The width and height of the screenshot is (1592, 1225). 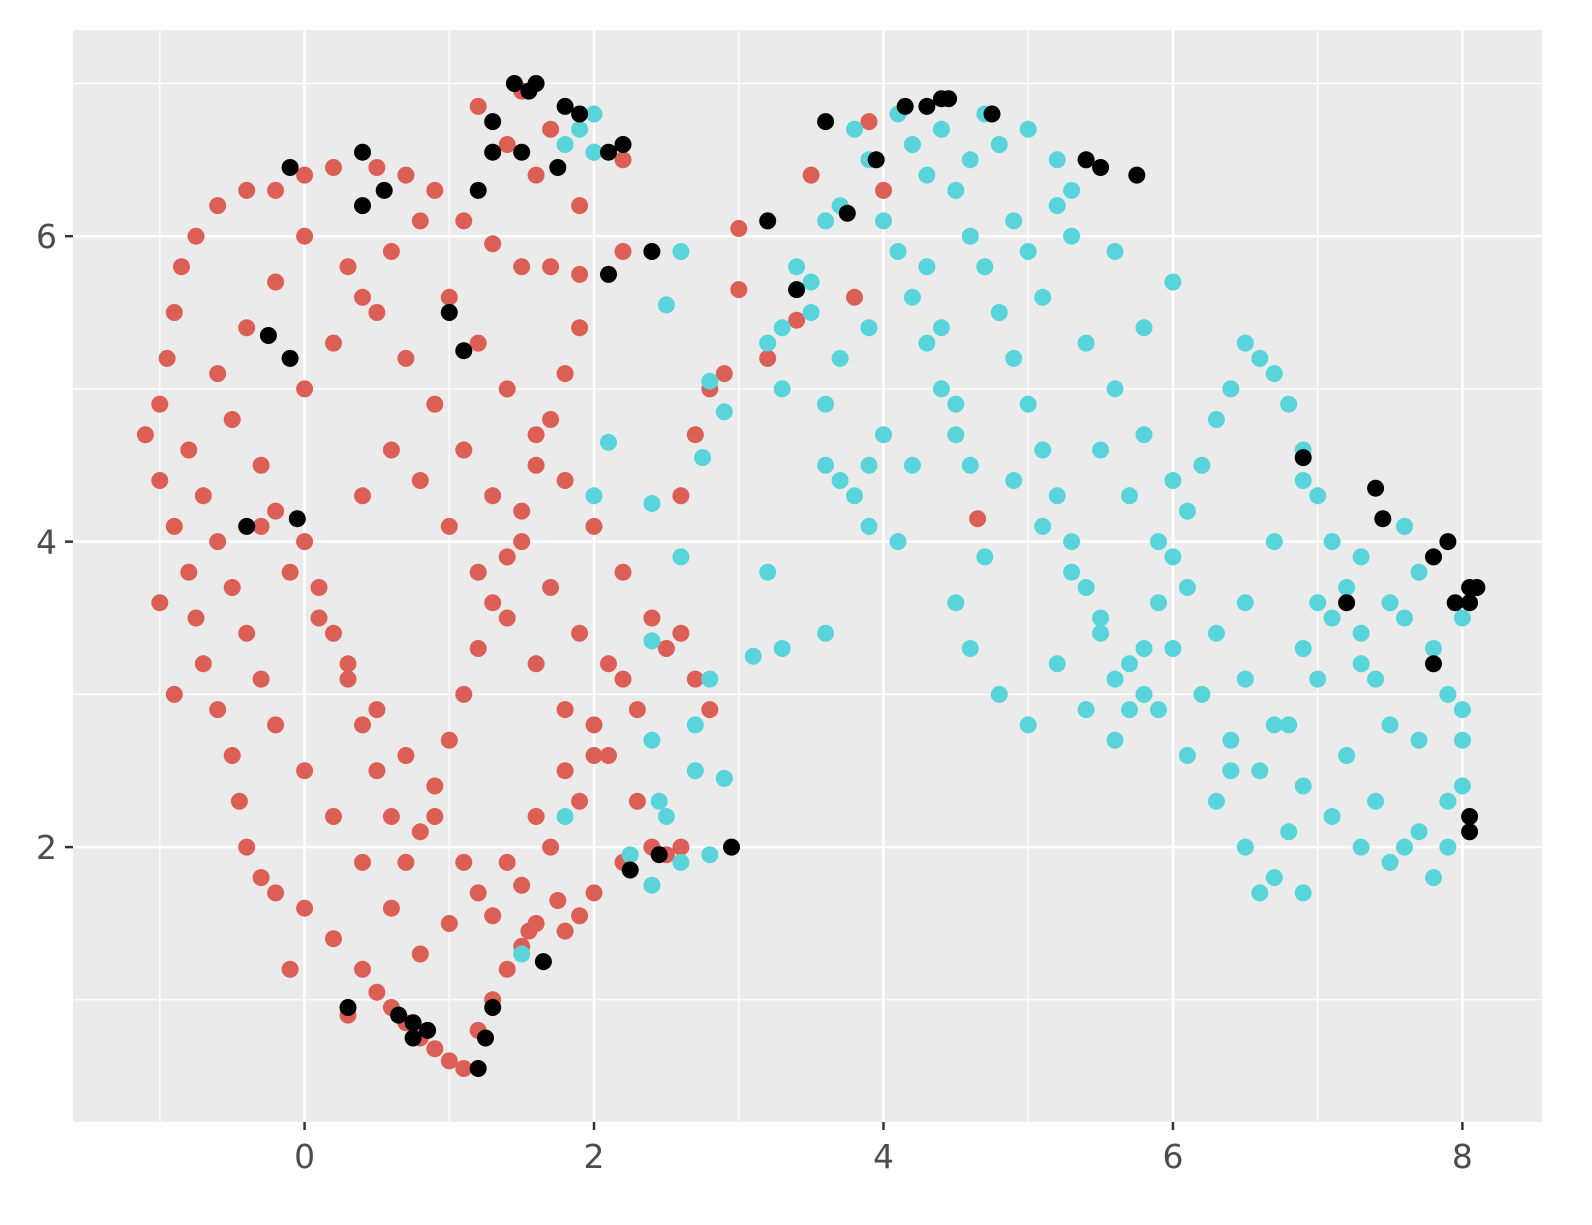 I want to click on x-tick-label: 2, so click(x=594, y=1156).